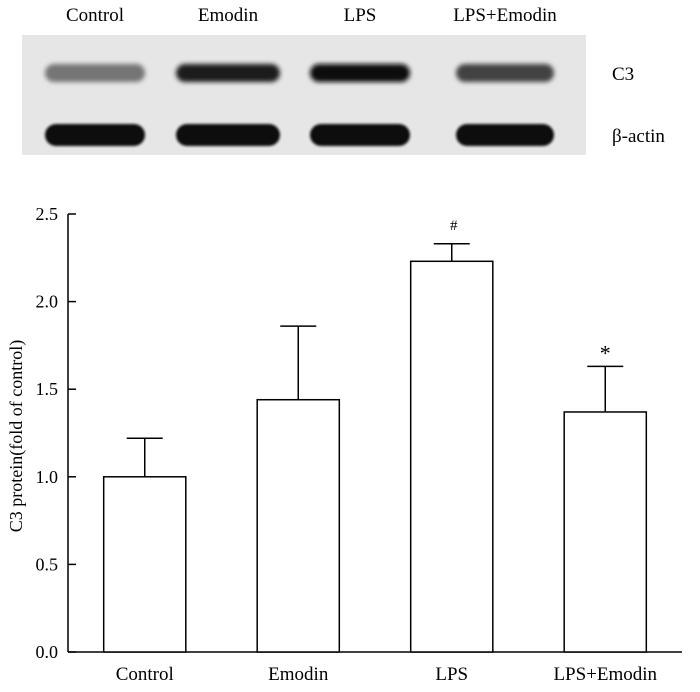 The width and height of the screenshot is (700, 692). I want to click on row-label: C3, so click(623, 74).